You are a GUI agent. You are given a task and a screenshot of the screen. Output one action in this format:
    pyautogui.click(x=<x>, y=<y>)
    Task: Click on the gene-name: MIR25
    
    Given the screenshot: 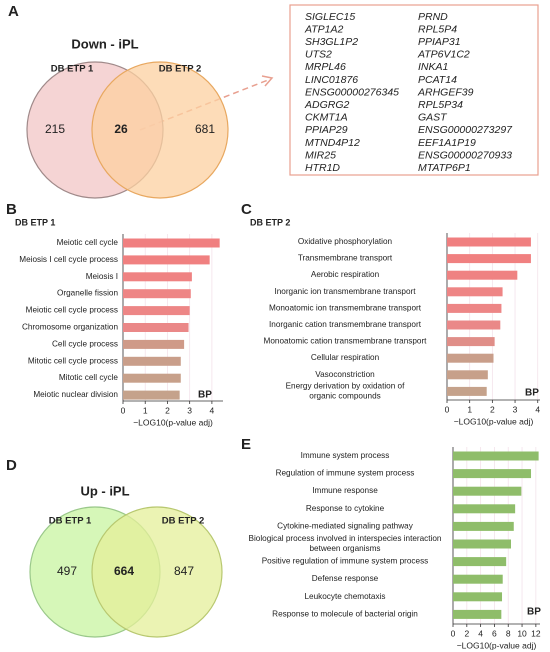 What is the action you would take?
    pyautogui.click(x=320, y=155)
    